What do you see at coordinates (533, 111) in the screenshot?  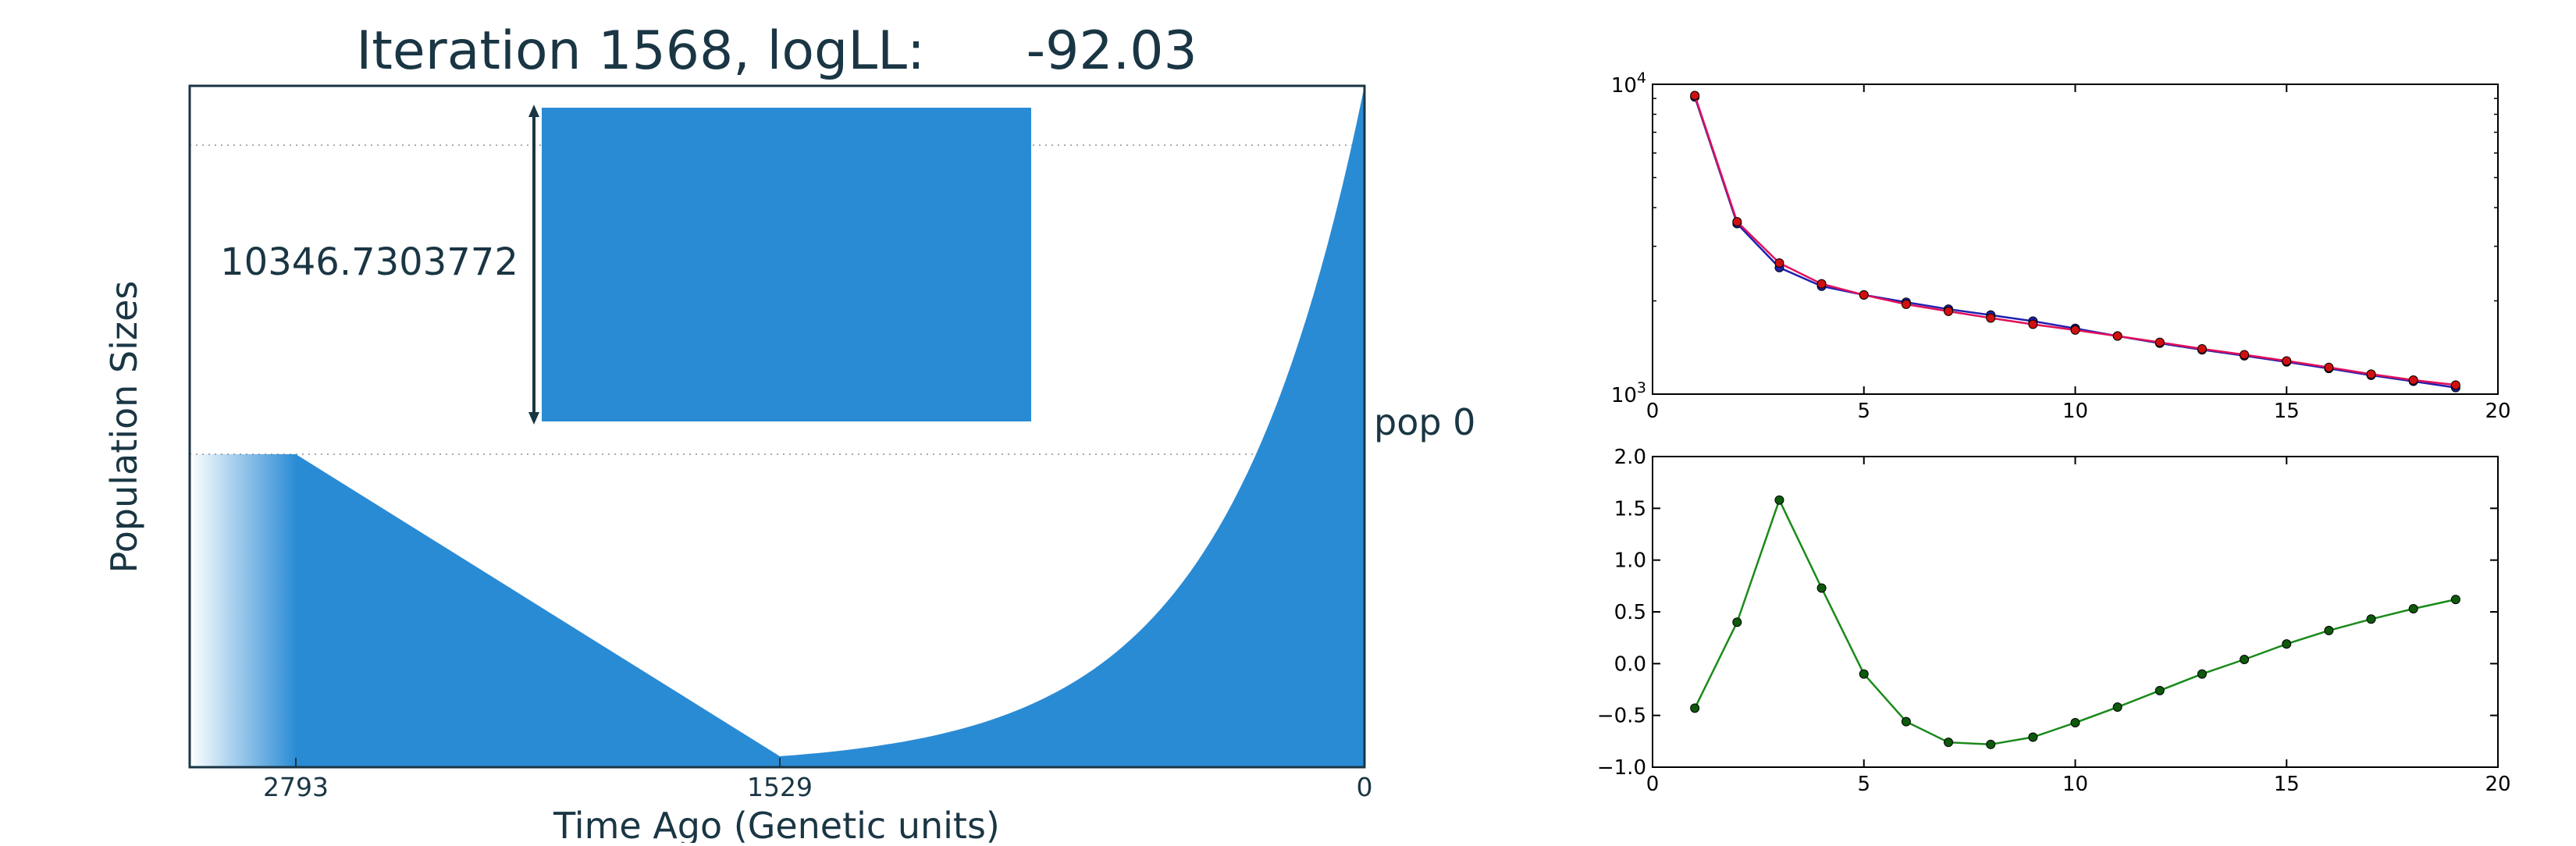 I see `scale-arrow-head-top` at bounding box center [533, 111].